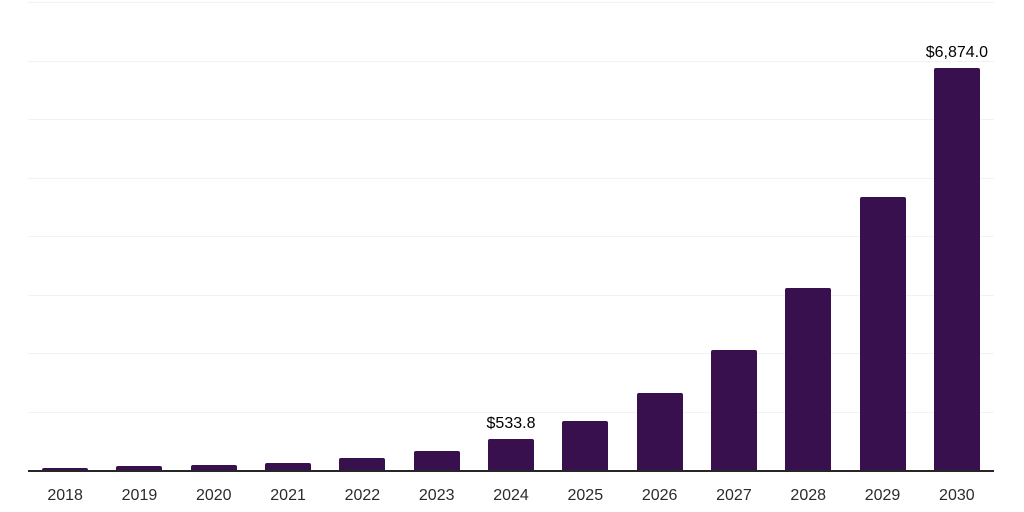 The width and height of the screenshot is (1024, 512). Describe the element at coordinates (882, 333) in the screenshot. I see `bar-2029` at that location.